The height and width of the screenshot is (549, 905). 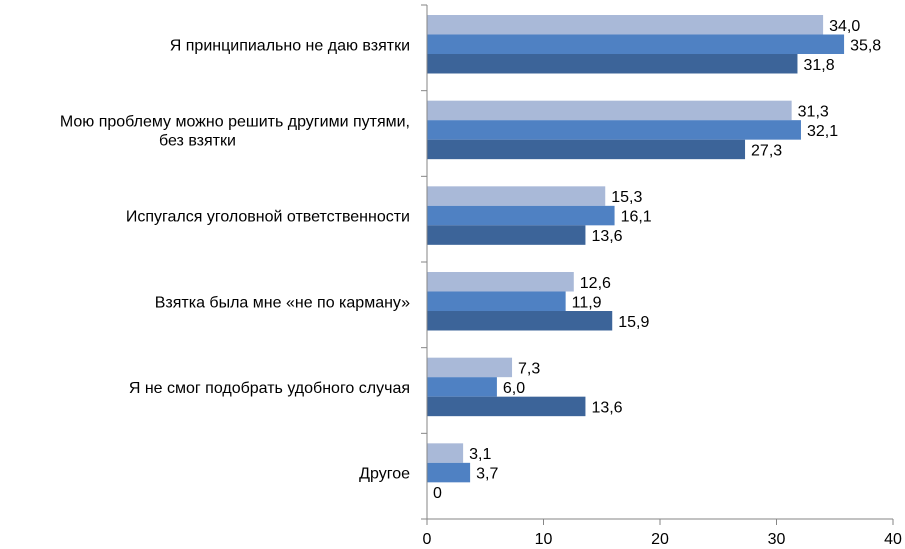 I want to click on value-label-2-1: 31,3, so click(x=813, y=111).